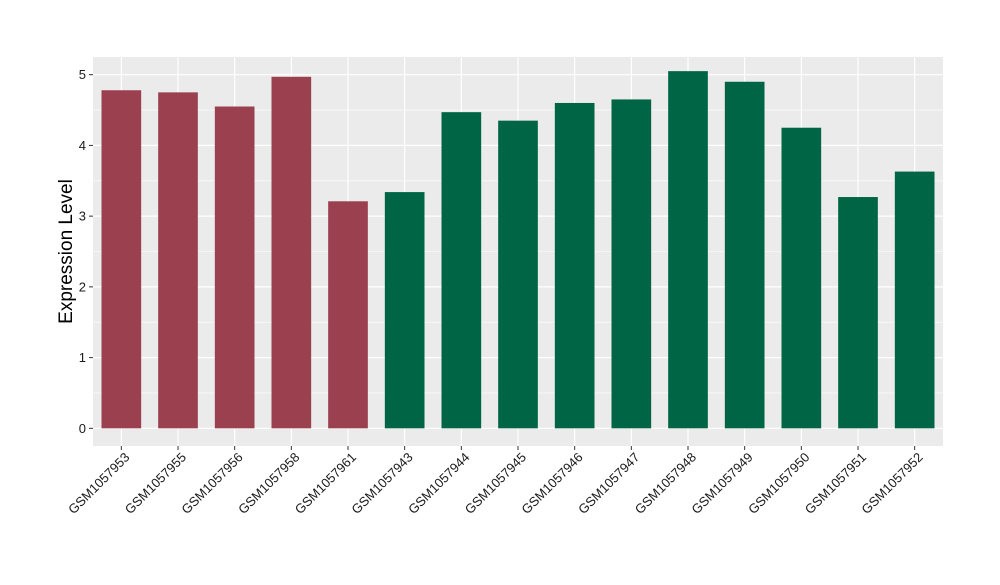 This screenshot has height=585, width=1000. I want to click on y-axis: 0 1 2 3 4 5, so click(86, 251).